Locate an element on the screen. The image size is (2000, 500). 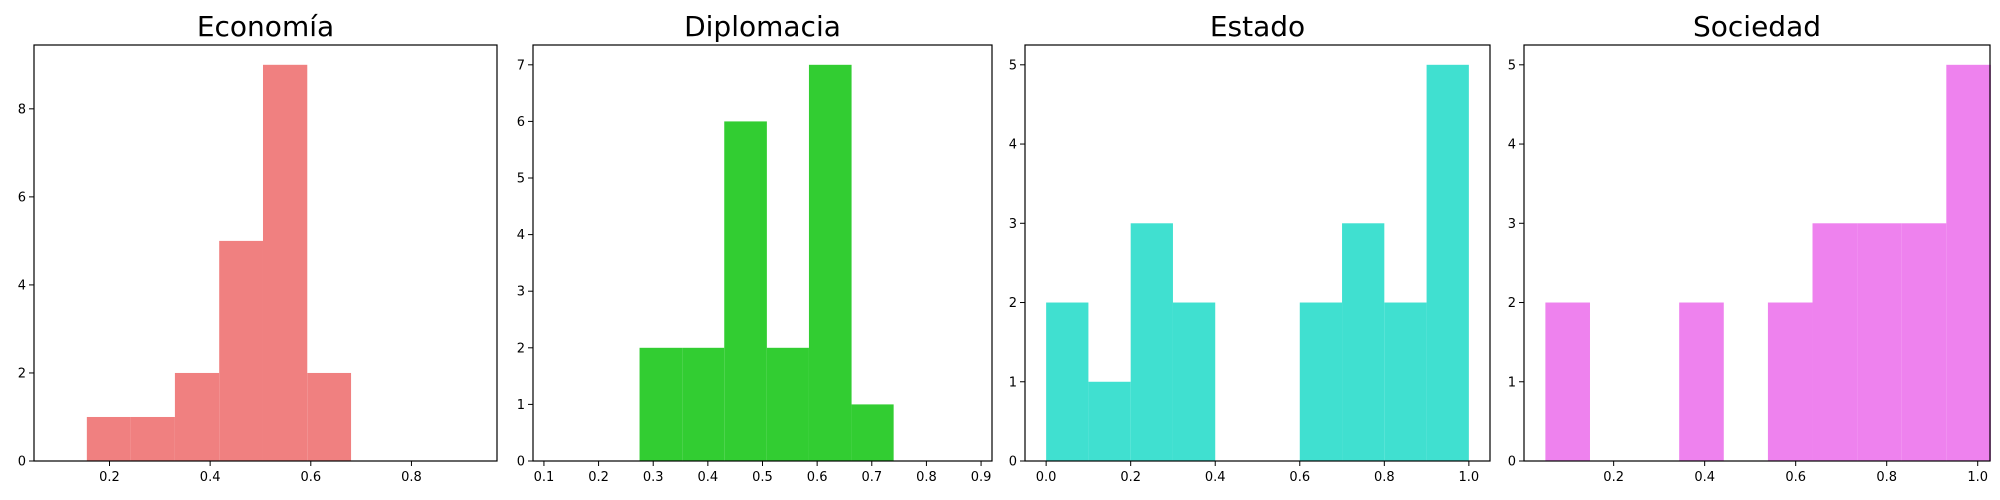
x-tick-label: 0.9 is located at coordinates (981, 477).